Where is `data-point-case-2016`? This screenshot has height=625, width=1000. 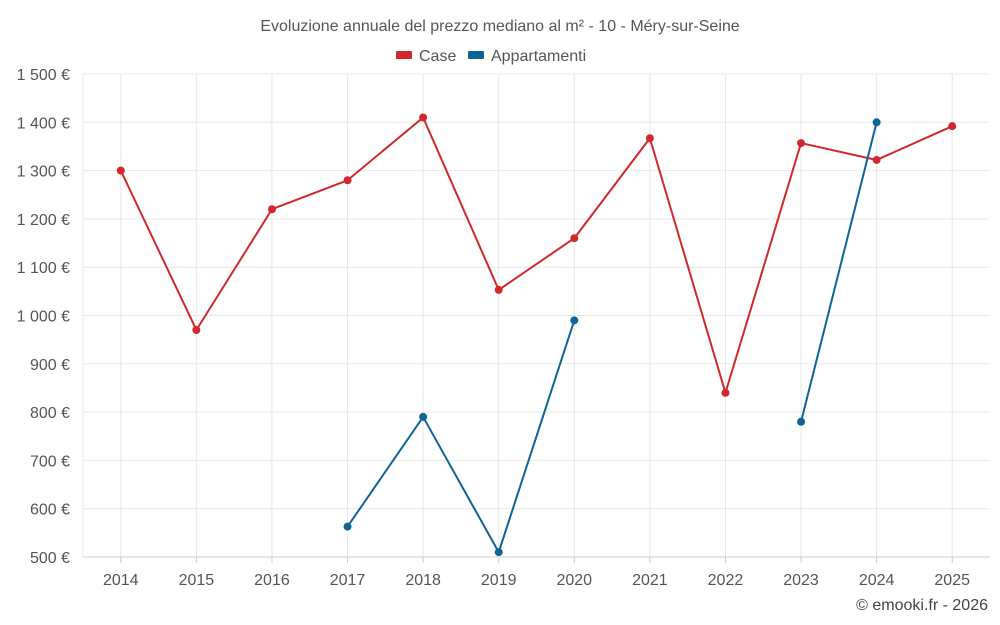 data-point-case-2016 is located at coordinates (271, 209).